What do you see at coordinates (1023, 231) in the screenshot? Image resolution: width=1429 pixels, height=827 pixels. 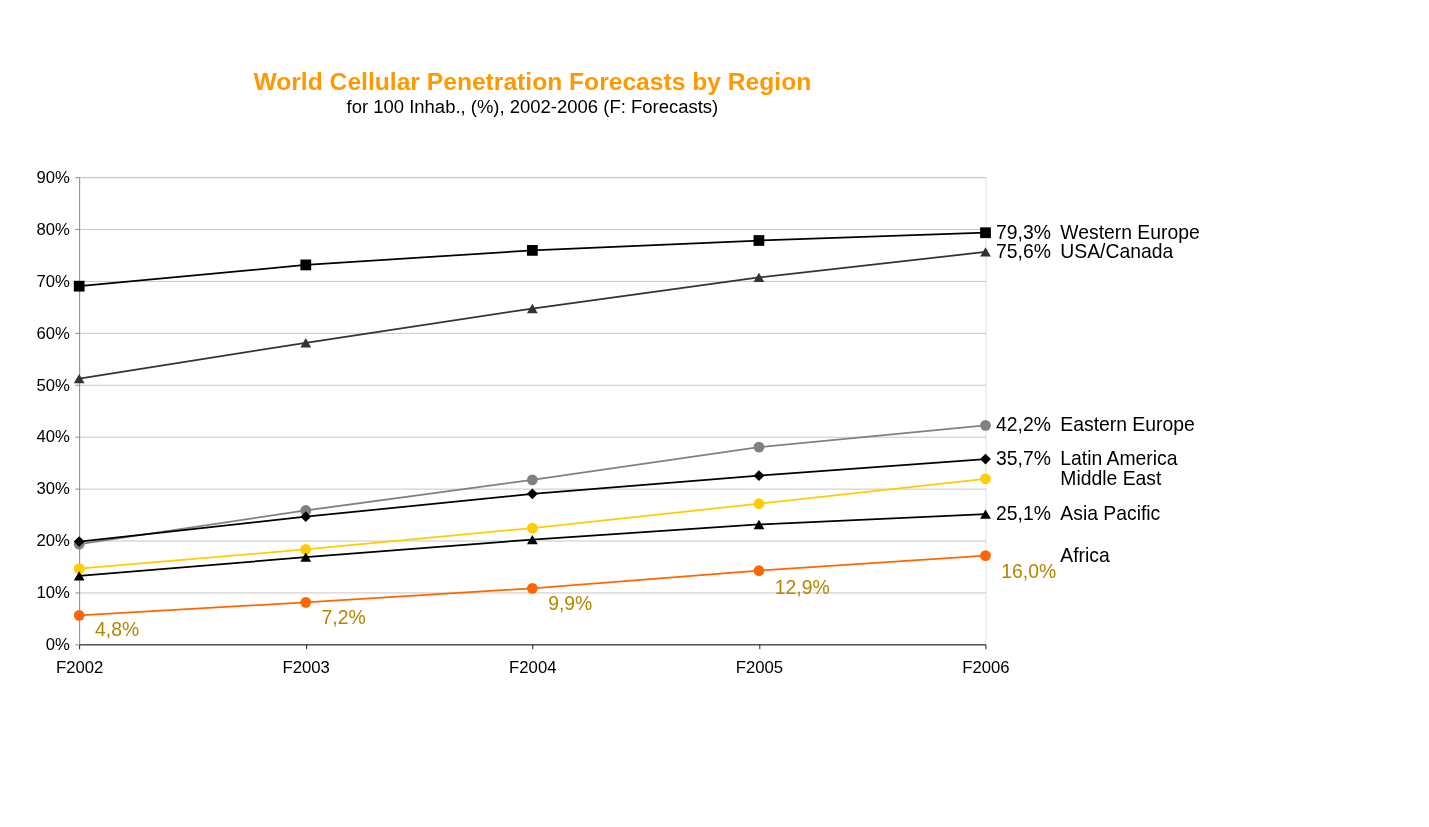 I see `data-label: 79,3%` at bounding box center [1023, 231].